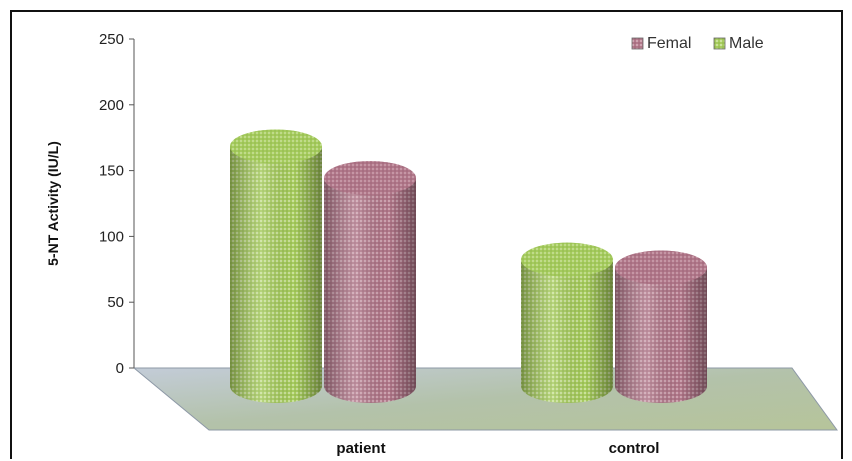  What do you see at coordinates (111, 39) in the screenshot?
I see `y-tick-label: 250` at bounding box center [111, 39].